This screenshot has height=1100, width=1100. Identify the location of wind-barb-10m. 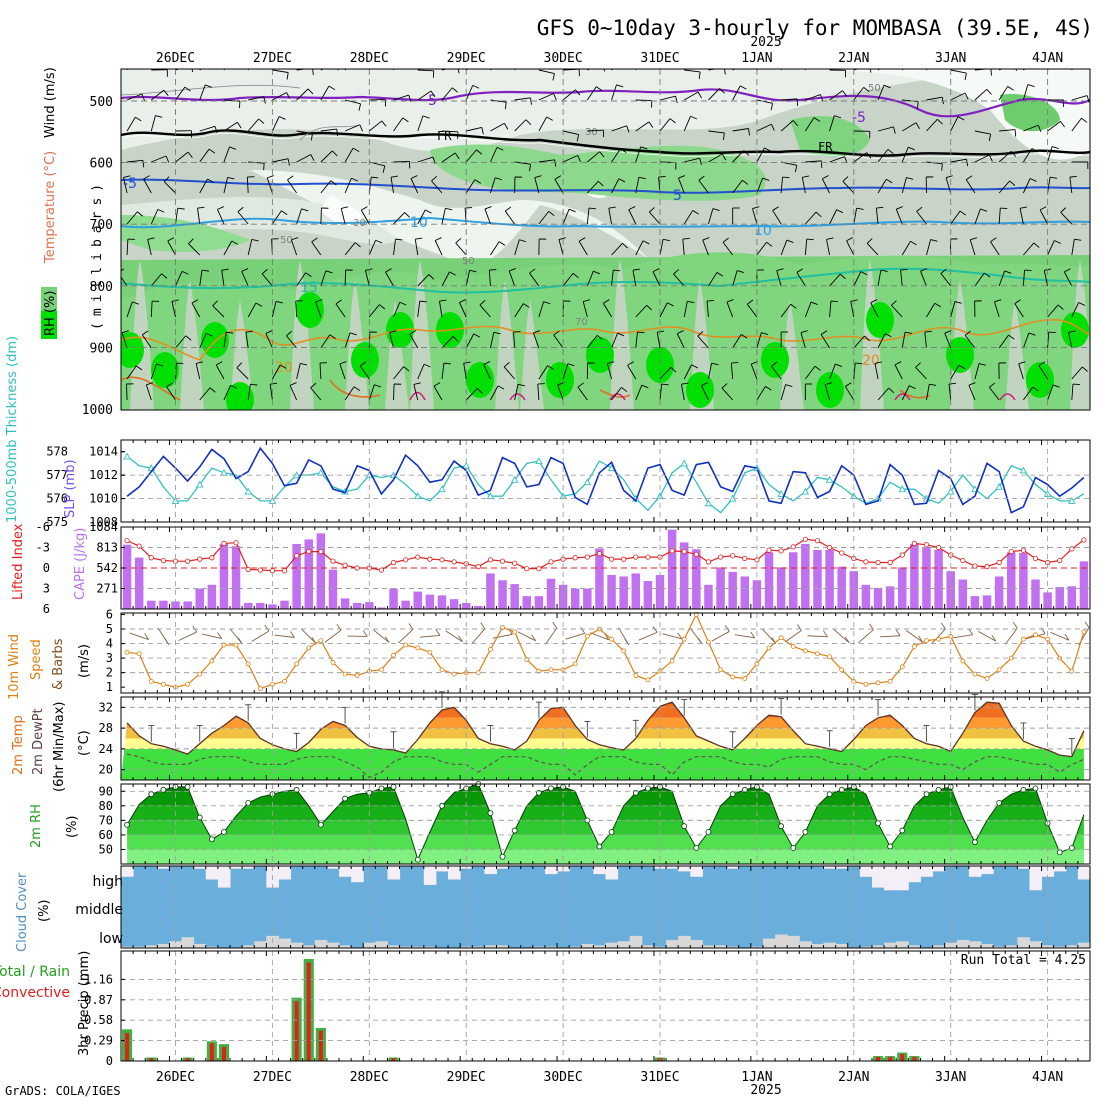
(526, 636).